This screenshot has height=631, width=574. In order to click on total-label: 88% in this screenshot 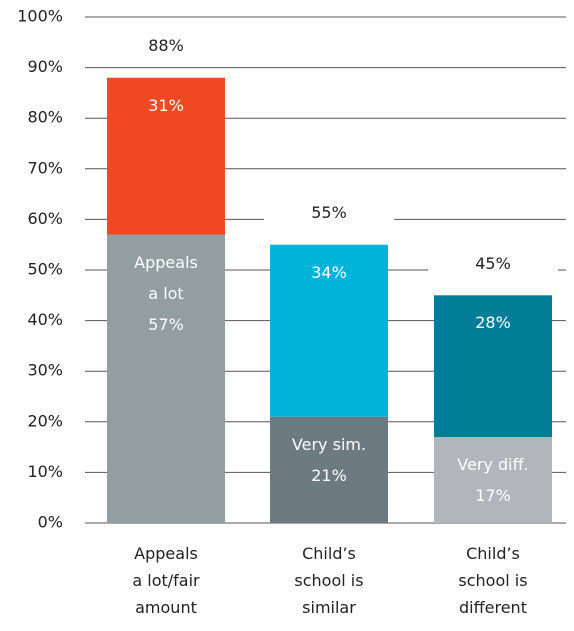, I will do `click(166, 45)`.